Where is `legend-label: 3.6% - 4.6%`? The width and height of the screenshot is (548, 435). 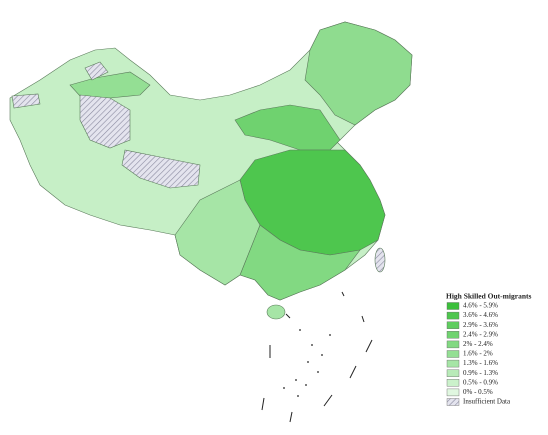
legend-label: 3.6% - 4.6% is located at coordinates (480, 315).